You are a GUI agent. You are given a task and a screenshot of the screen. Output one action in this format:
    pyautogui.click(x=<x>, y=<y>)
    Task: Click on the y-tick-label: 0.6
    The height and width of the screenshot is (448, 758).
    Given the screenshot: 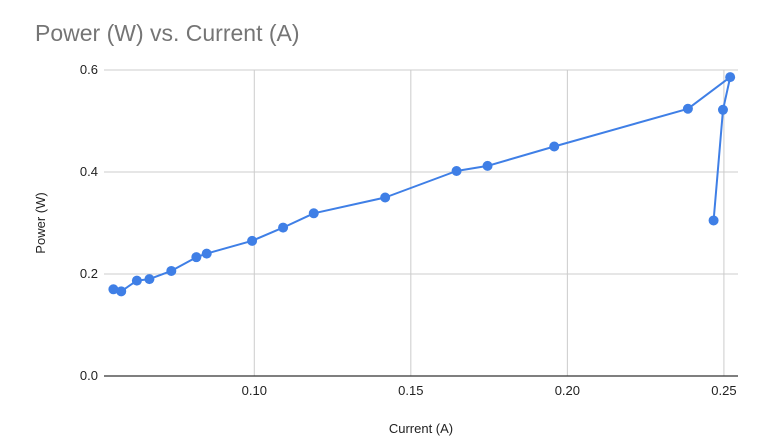 What is the action you would take?
    pyautogui.click(x=89, y=69)
    